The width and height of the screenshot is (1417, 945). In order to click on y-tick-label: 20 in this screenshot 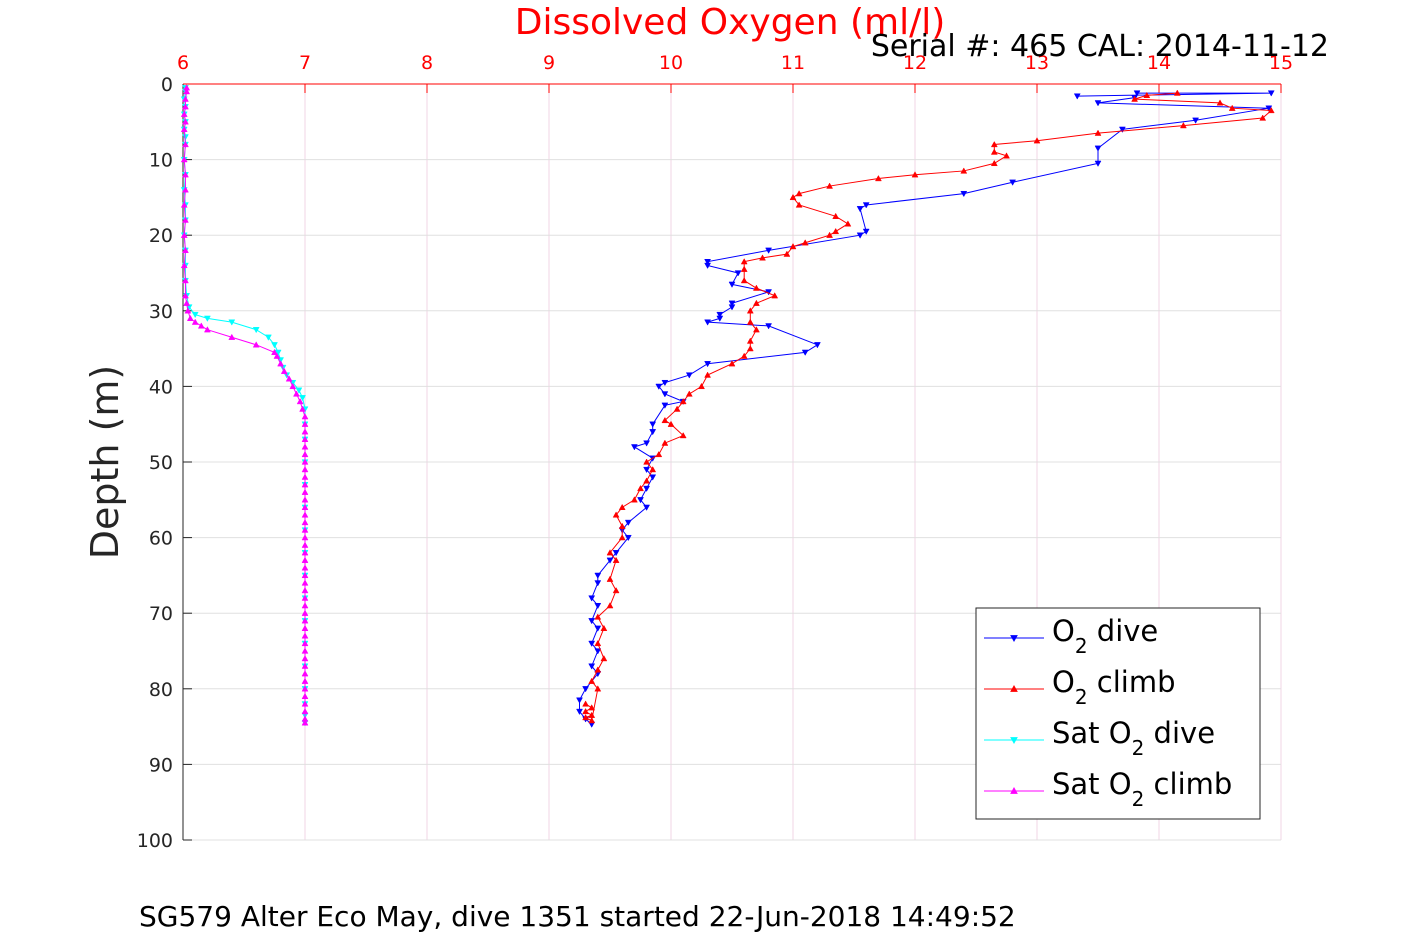, I will do `click(161, 236)`.